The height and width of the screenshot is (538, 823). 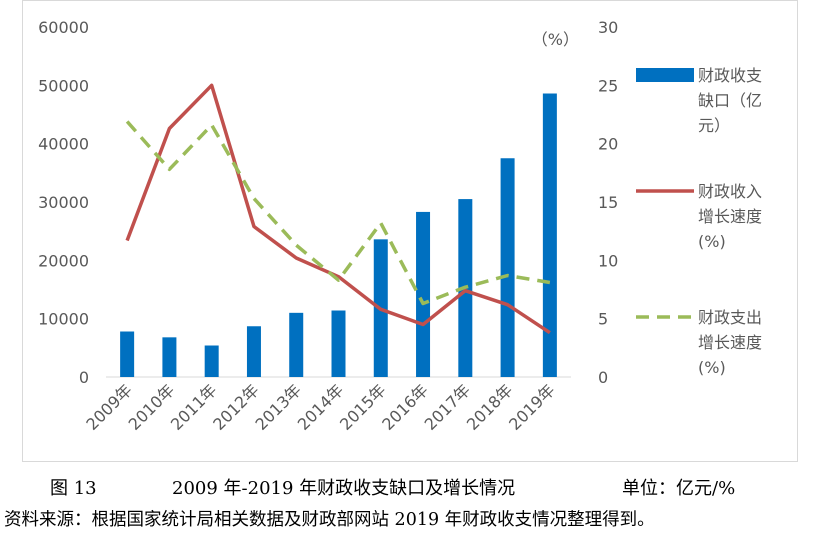 What do you see at coordinates (730, 191) in the screenshot?
I see `legend-label: 财政收入` at bounding box center [730, 191].